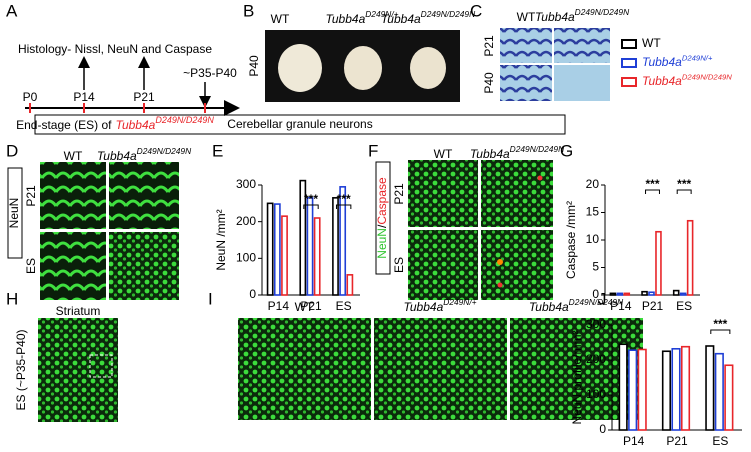 The height and width of the screenshot is (452, 751). Describe the element at coordinates (593, 184) in the screenshot. I see `y-tick-label: 20` at that location.